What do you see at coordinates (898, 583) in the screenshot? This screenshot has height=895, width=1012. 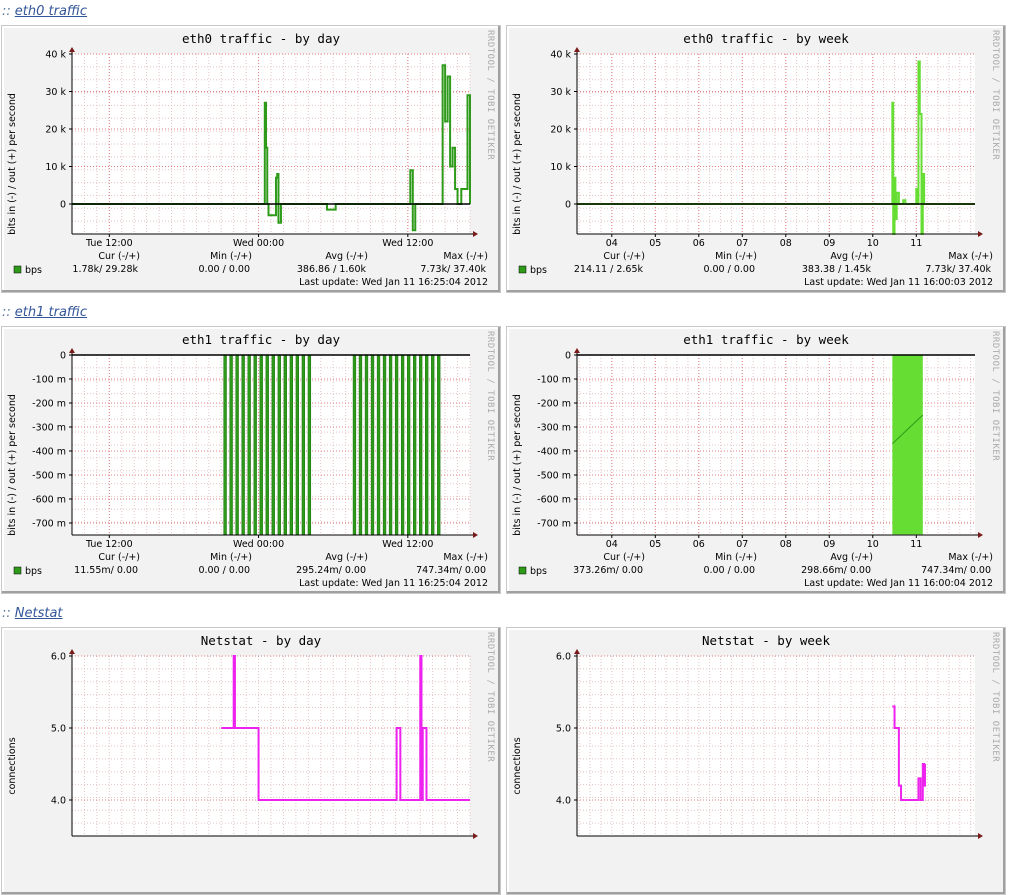 I see `last-update: Last update: Wed Jan 11 16:00:04 2012` at bounding box center [898, 583].